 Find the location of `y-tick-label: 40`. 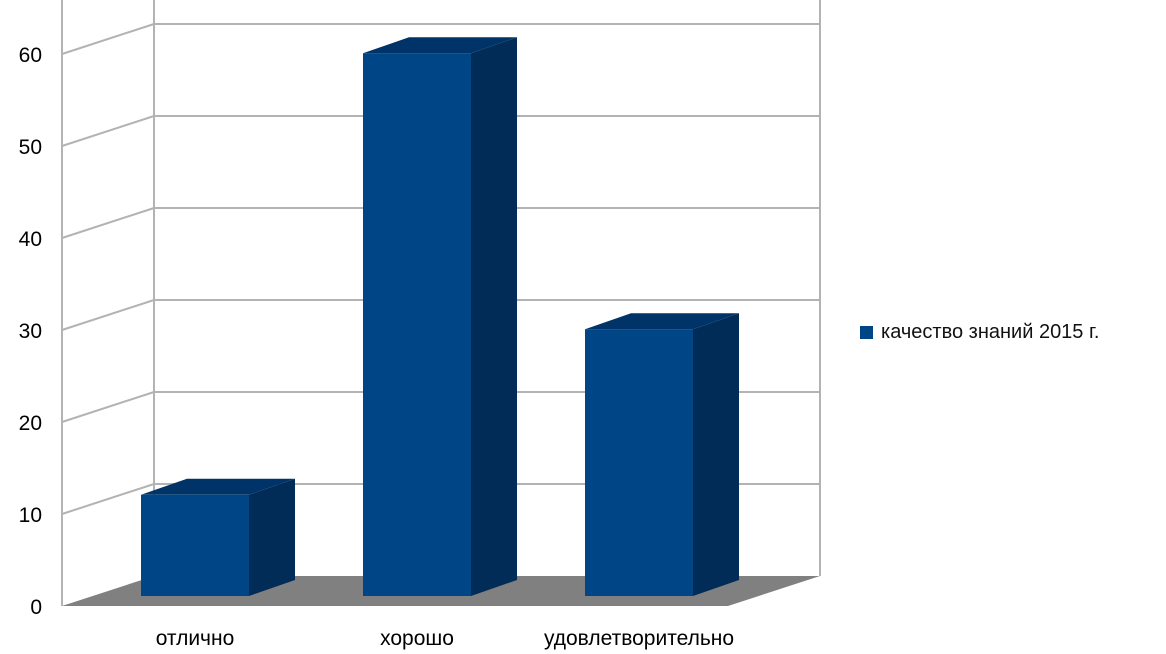

y-tick-label: 40 is located at coordinates (30, 239).